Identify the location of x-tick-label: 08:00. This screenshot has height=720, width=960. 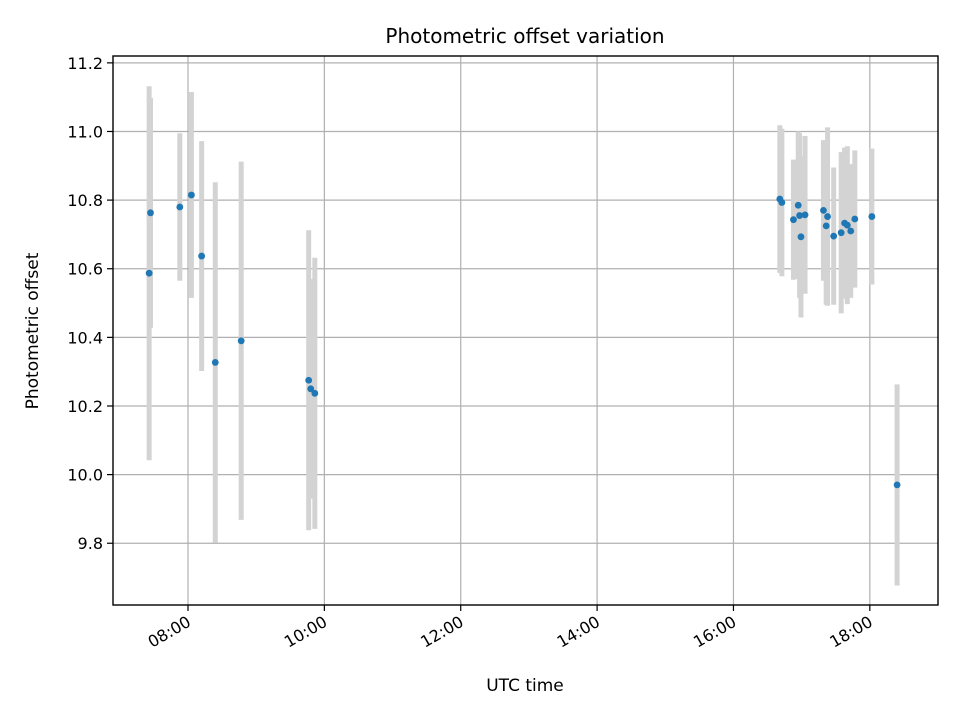
(169, 632).